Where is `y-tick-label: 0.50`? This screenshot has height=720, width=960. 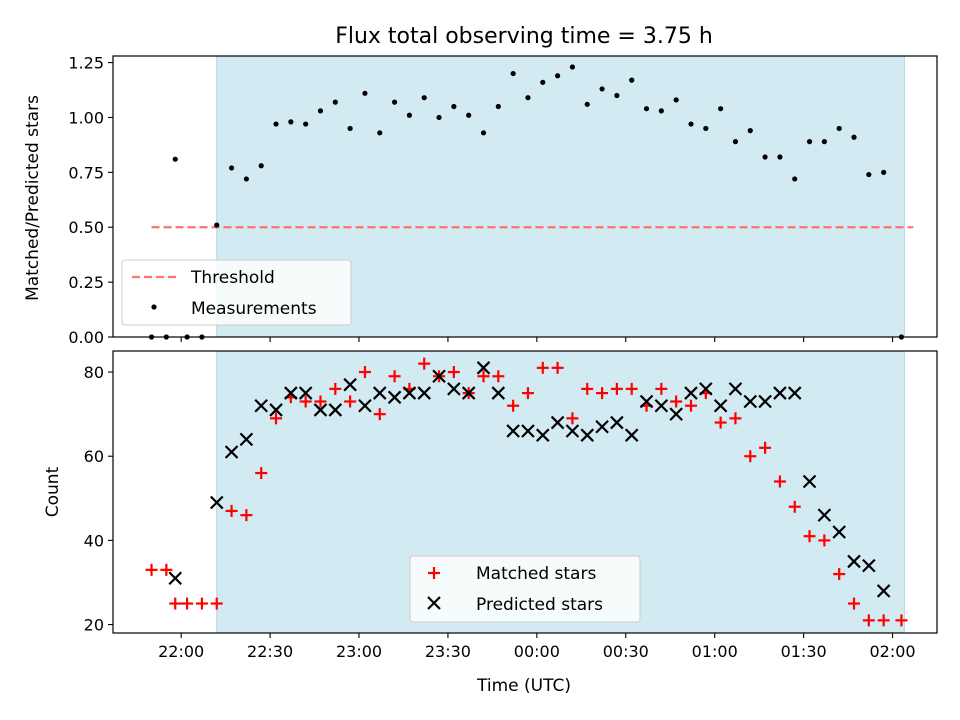
y-tick-label: 0.50 is located at coordinates (86, 227).